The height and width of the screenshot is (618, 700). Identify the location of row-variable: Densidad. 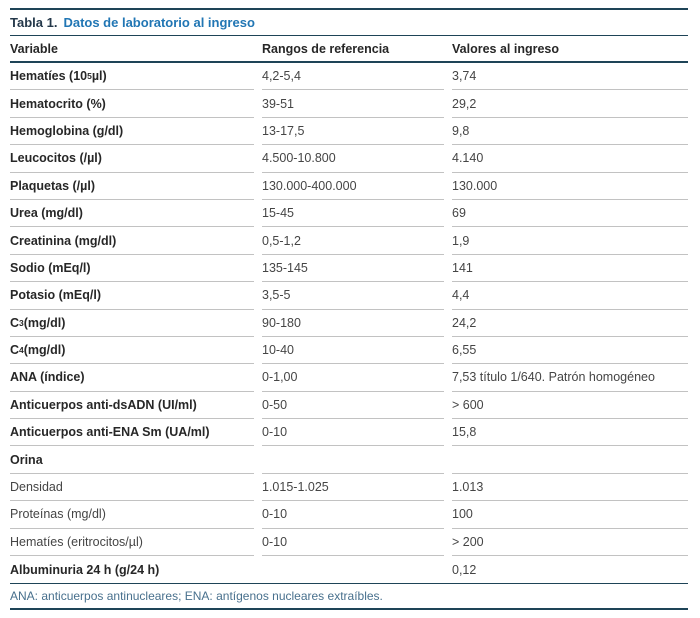
(132, 488).